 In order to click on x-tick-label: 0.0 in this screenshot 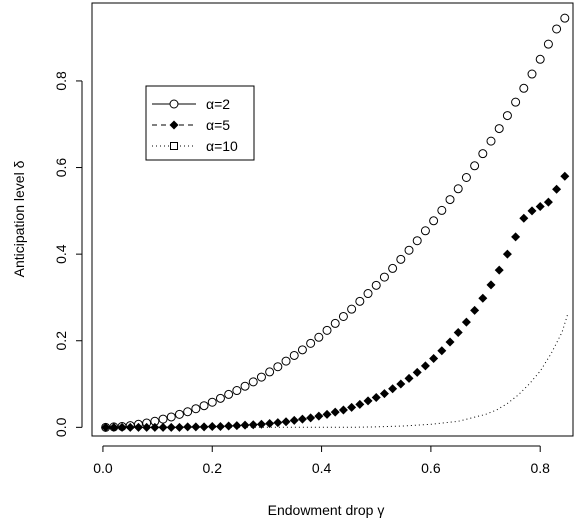, I will do `click(103, 468)`.